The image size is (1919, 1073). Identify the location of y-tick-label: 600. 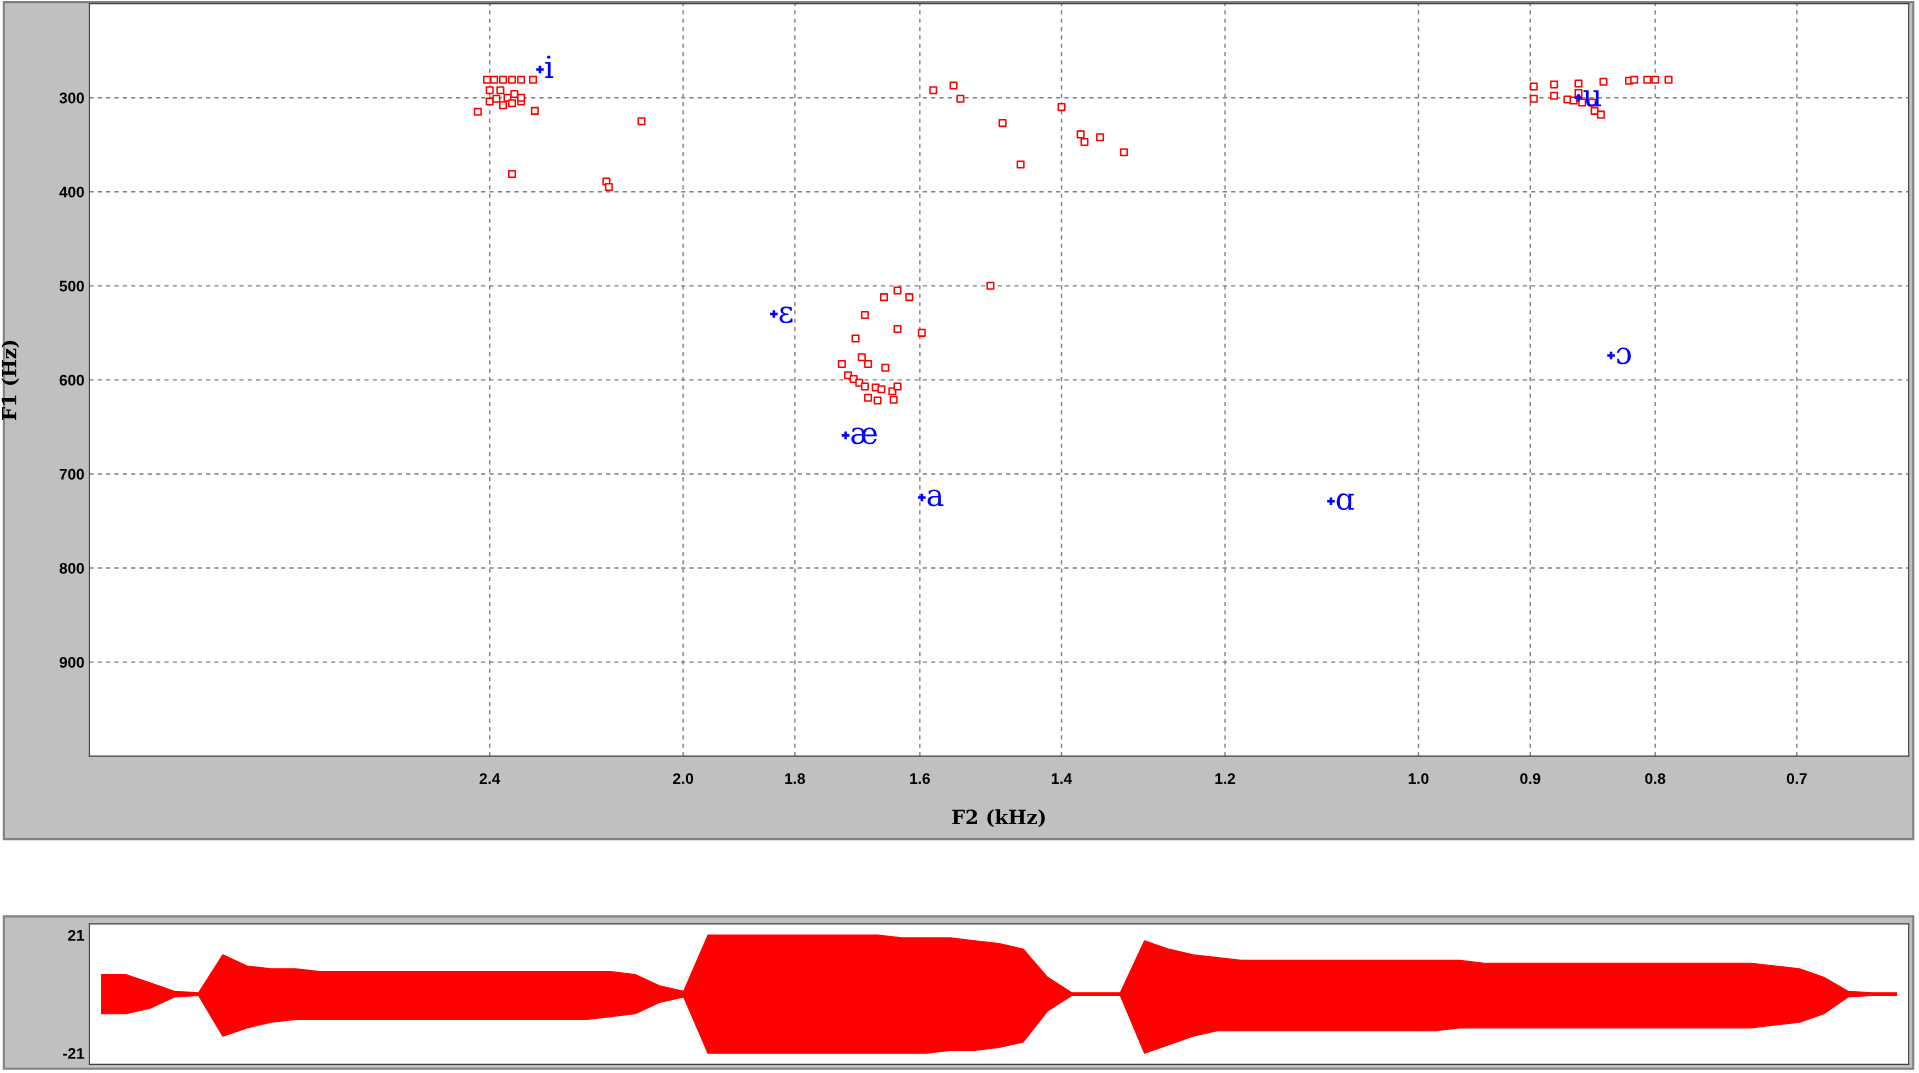
(71, 380).